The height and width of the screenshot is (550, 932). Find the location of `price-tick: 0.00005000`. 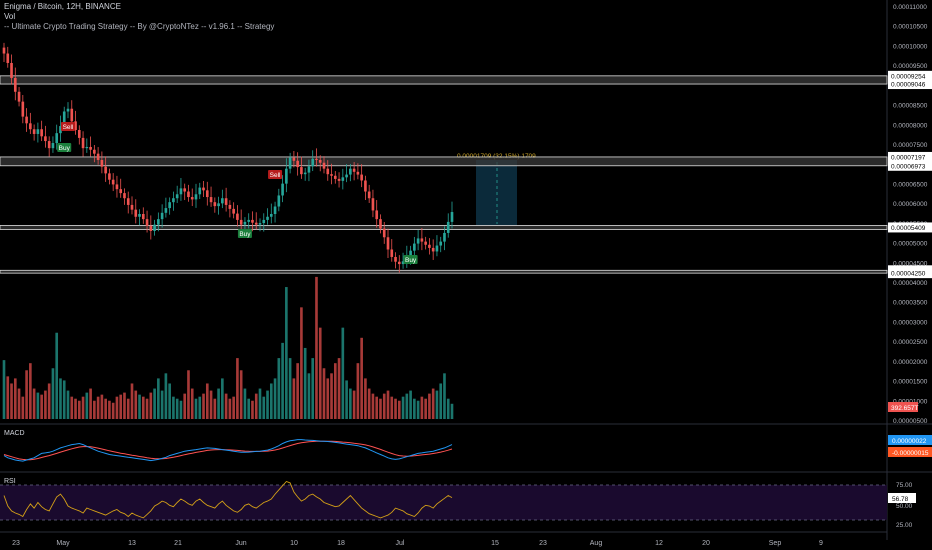

price-tick: 0.00005000 is located at coordinates (910, 244).